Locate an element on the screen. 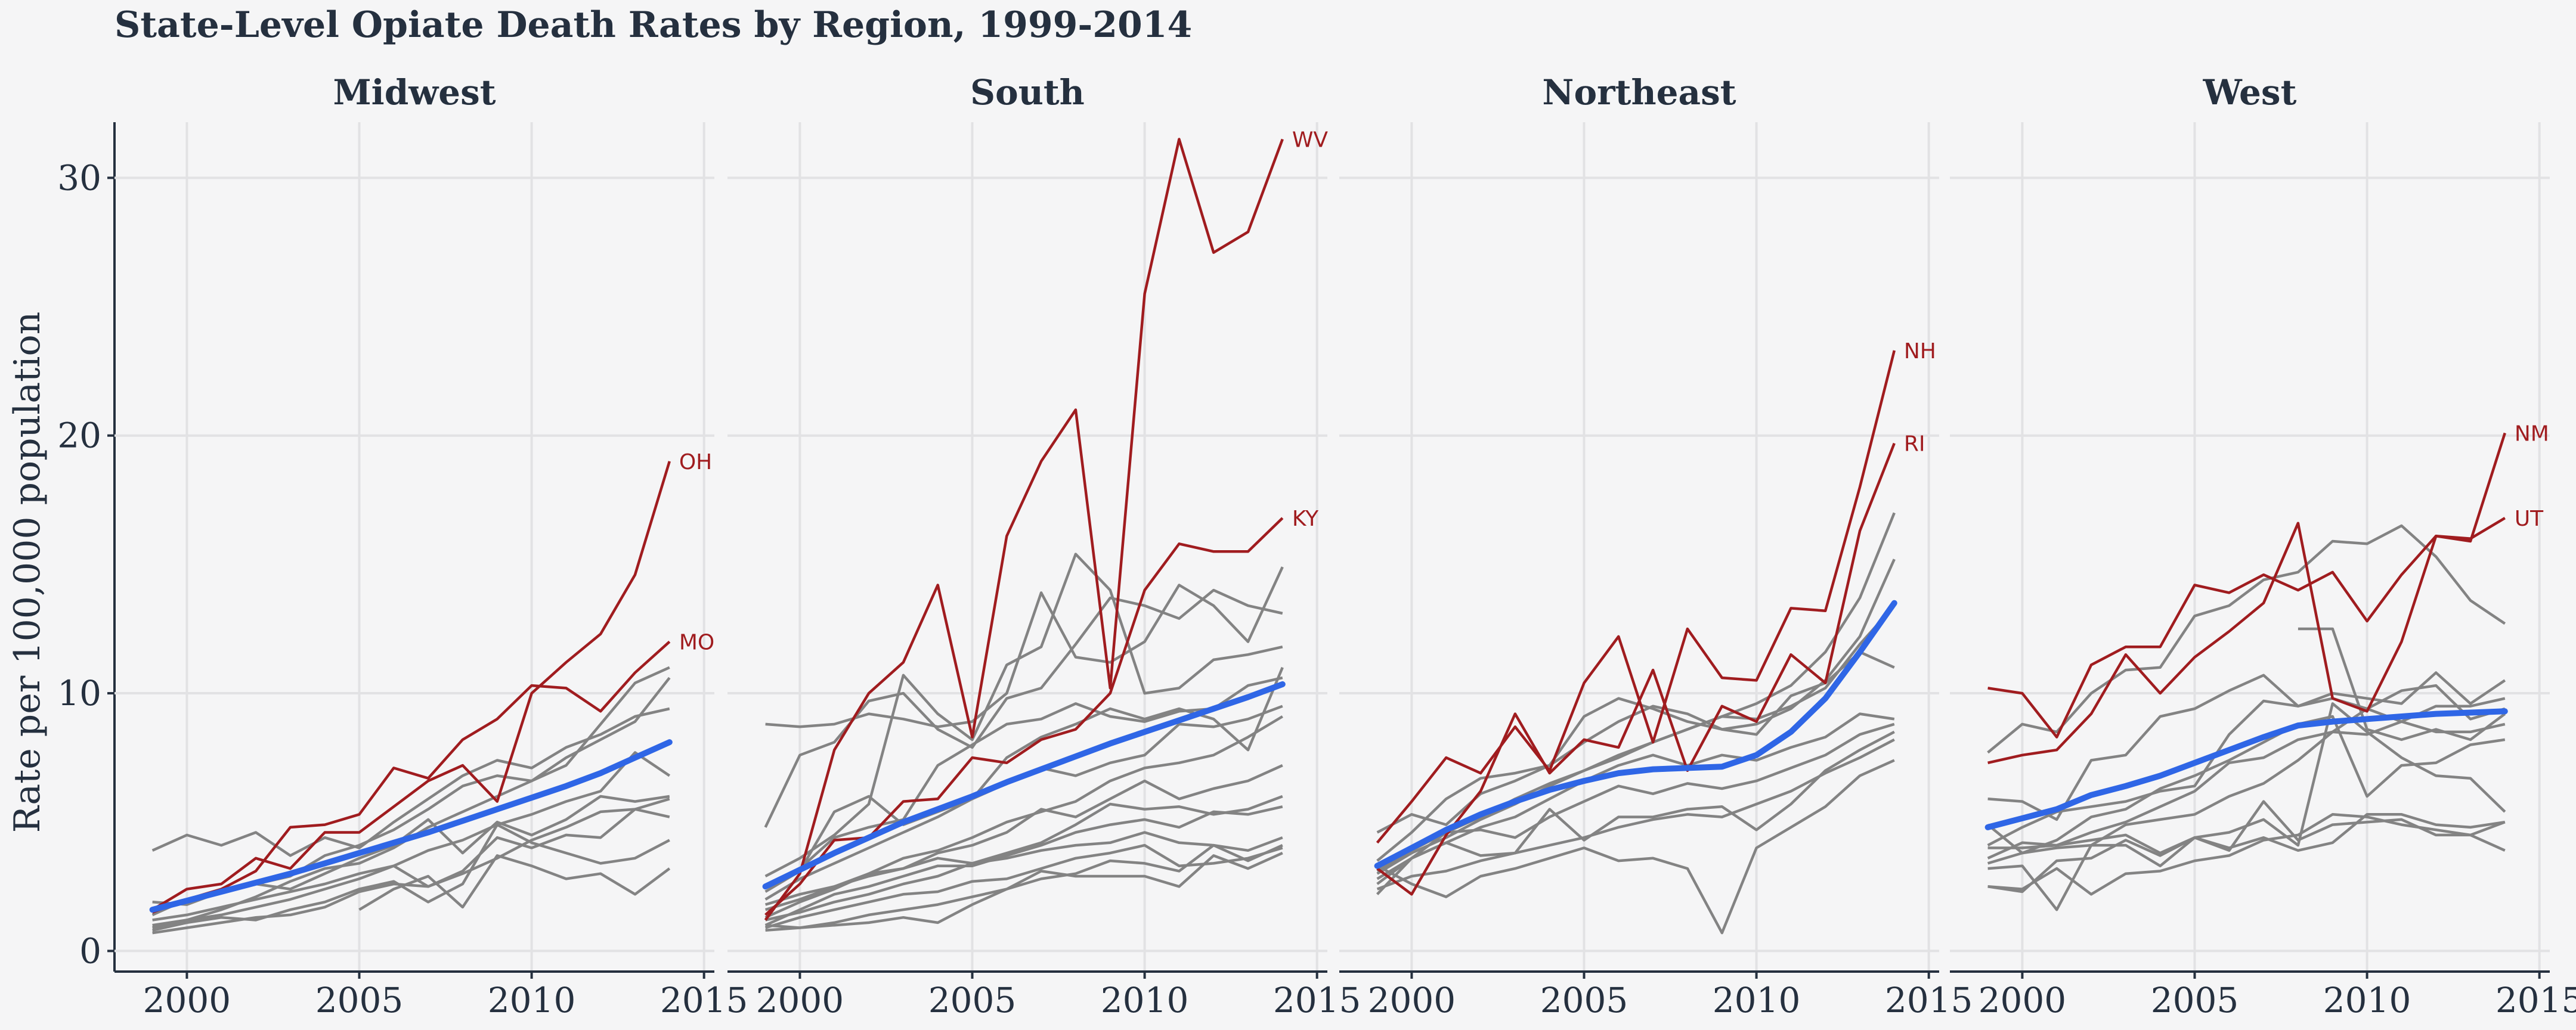 Image resolution: width=2576 pixels, height=1030 pixels. state-label-wv: WV is located at coordinates (1311, 140).